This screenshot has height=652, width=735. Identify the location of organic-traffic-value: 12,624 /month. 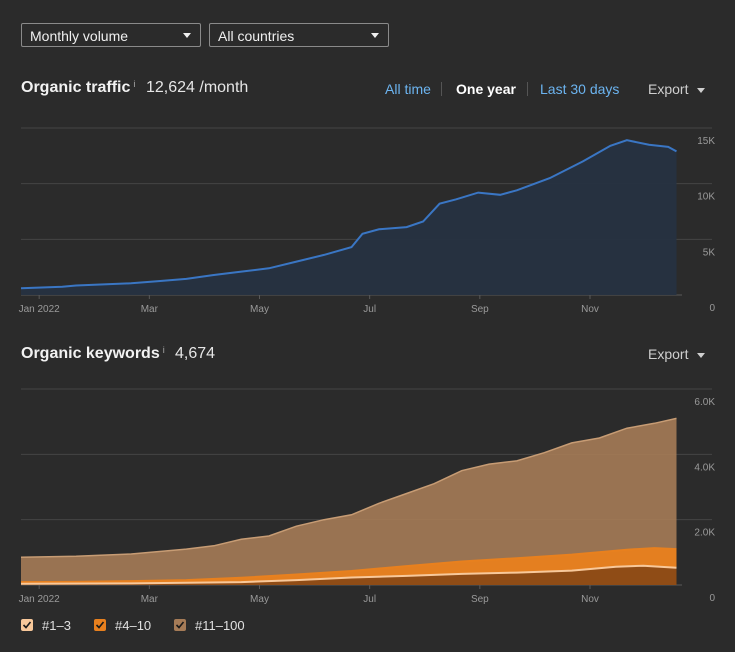
(197, 87).